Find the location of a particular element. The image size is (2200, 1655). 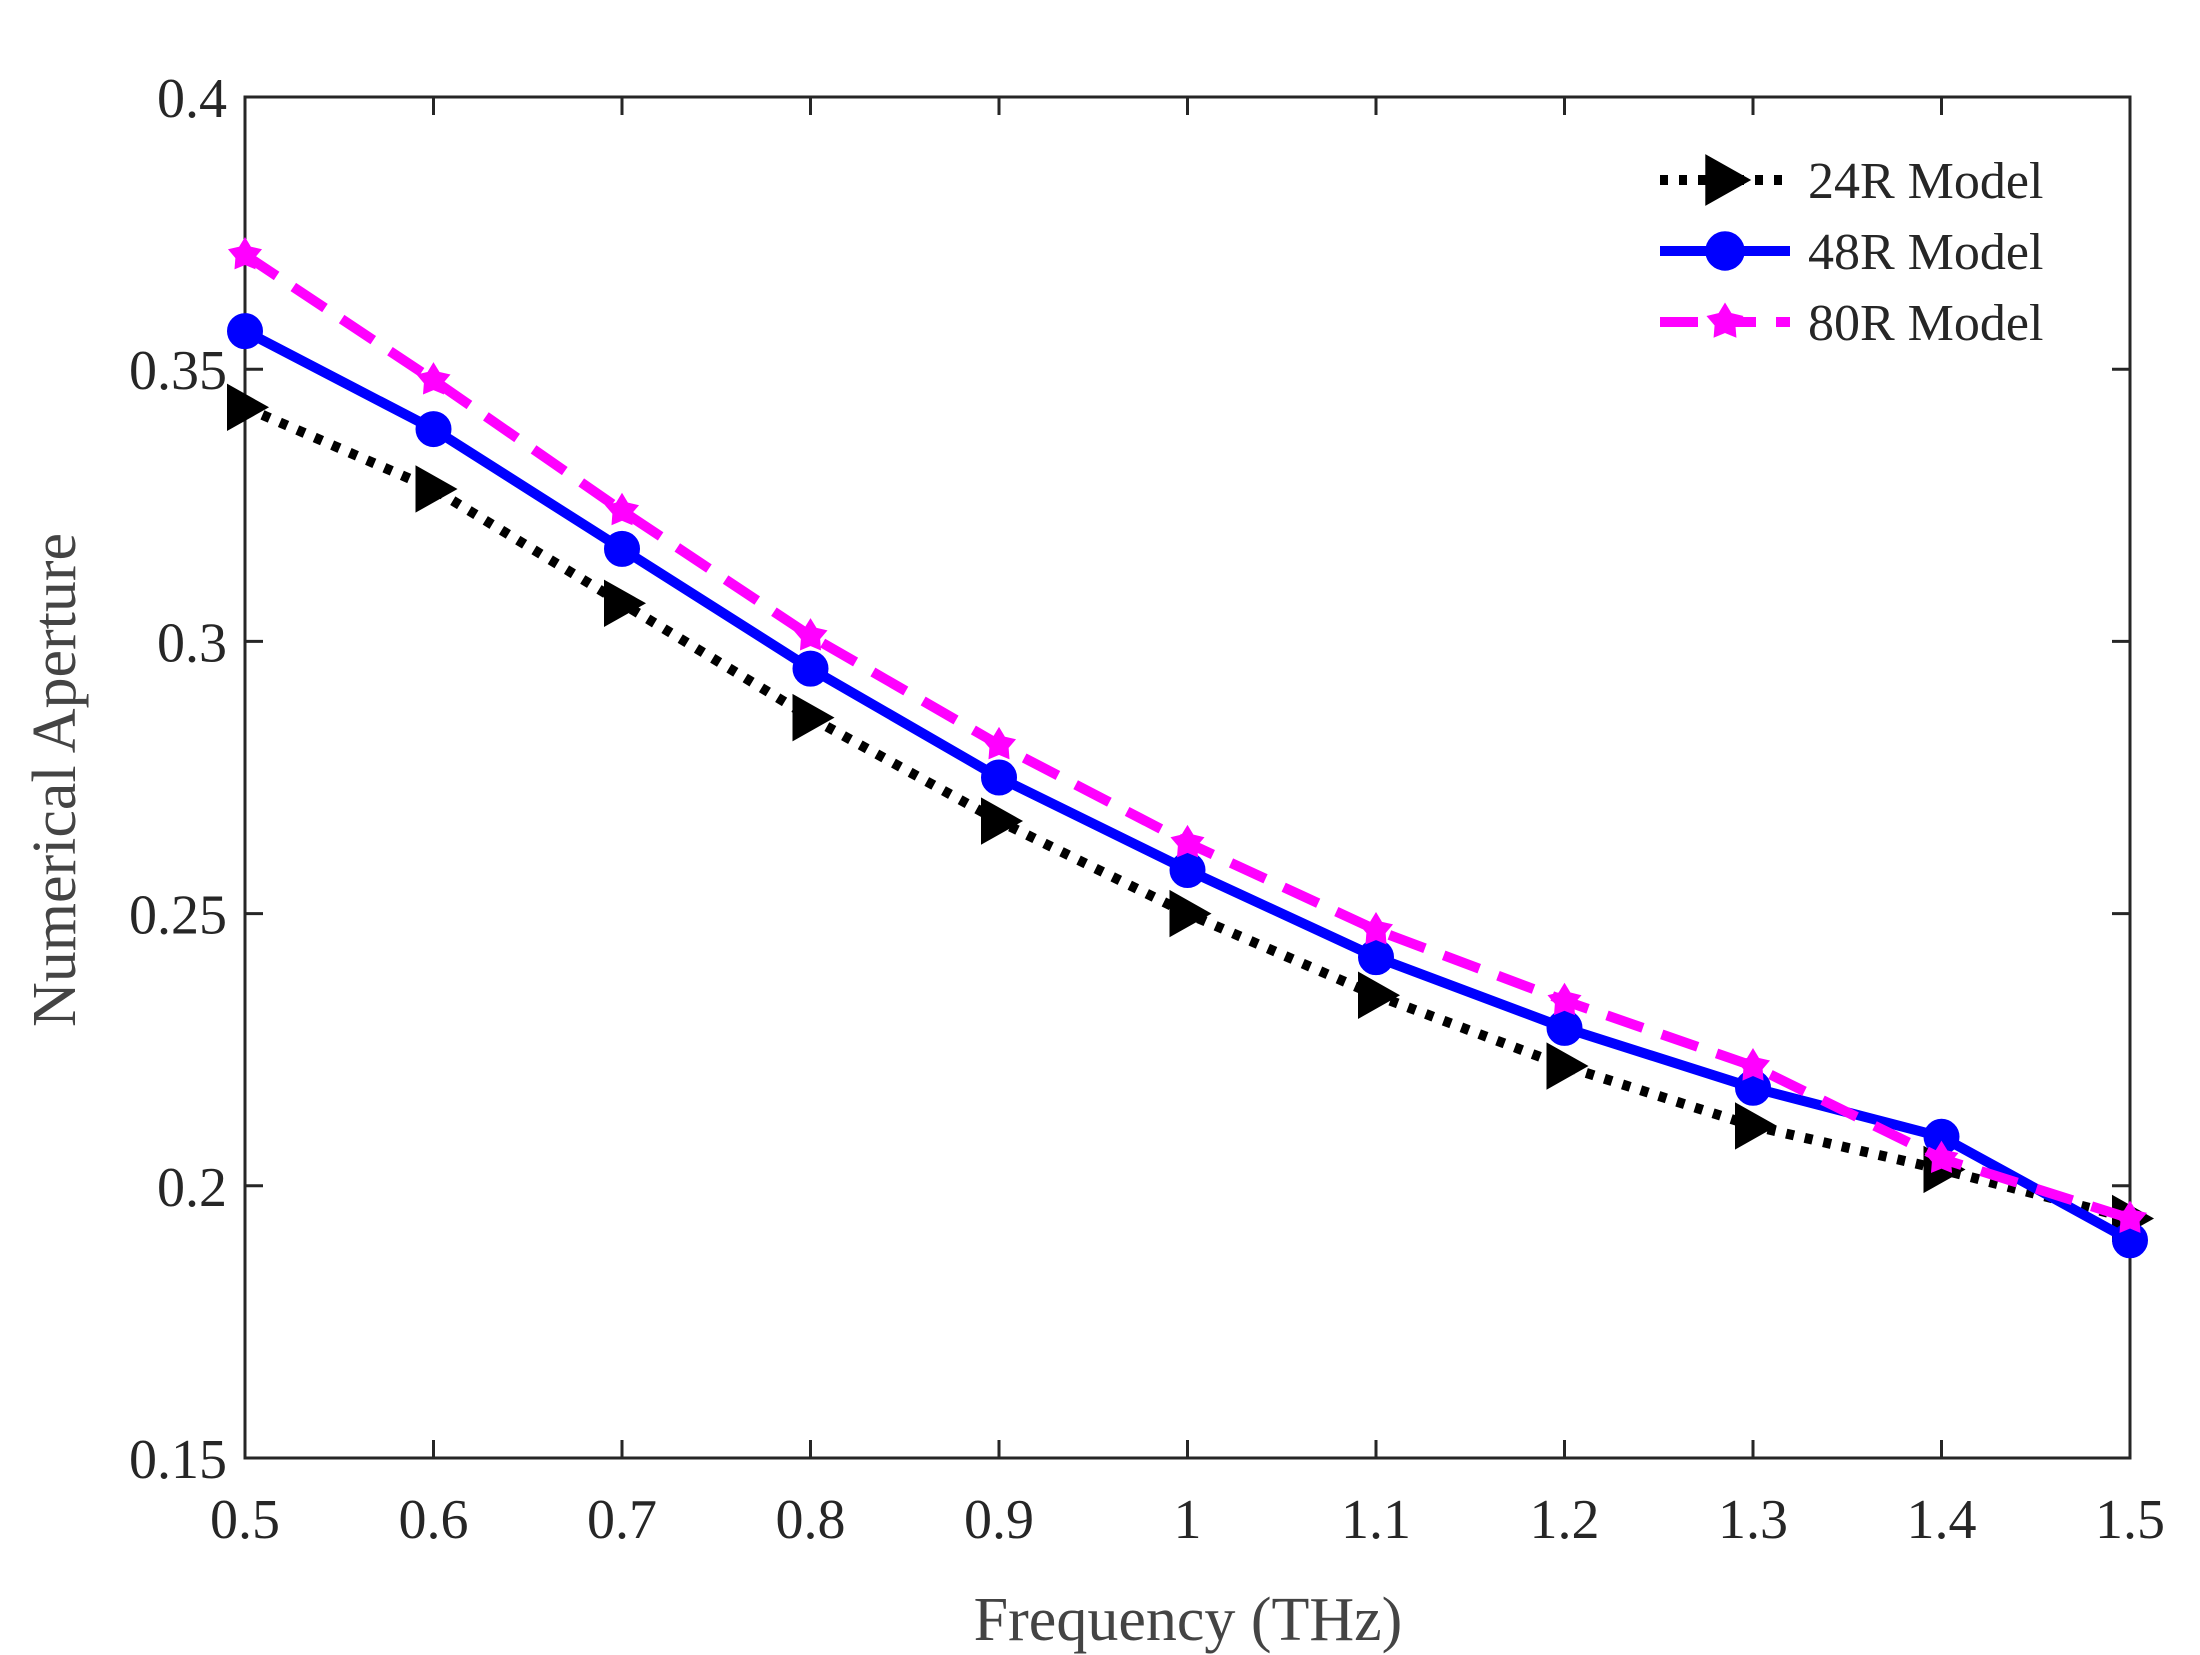

x-tick-labels: 0.5 0.6 0.7 0.8 0.9 1 1.1 1.2 1.3 1.4 1.5 is located at coordinates (1187, 1520).